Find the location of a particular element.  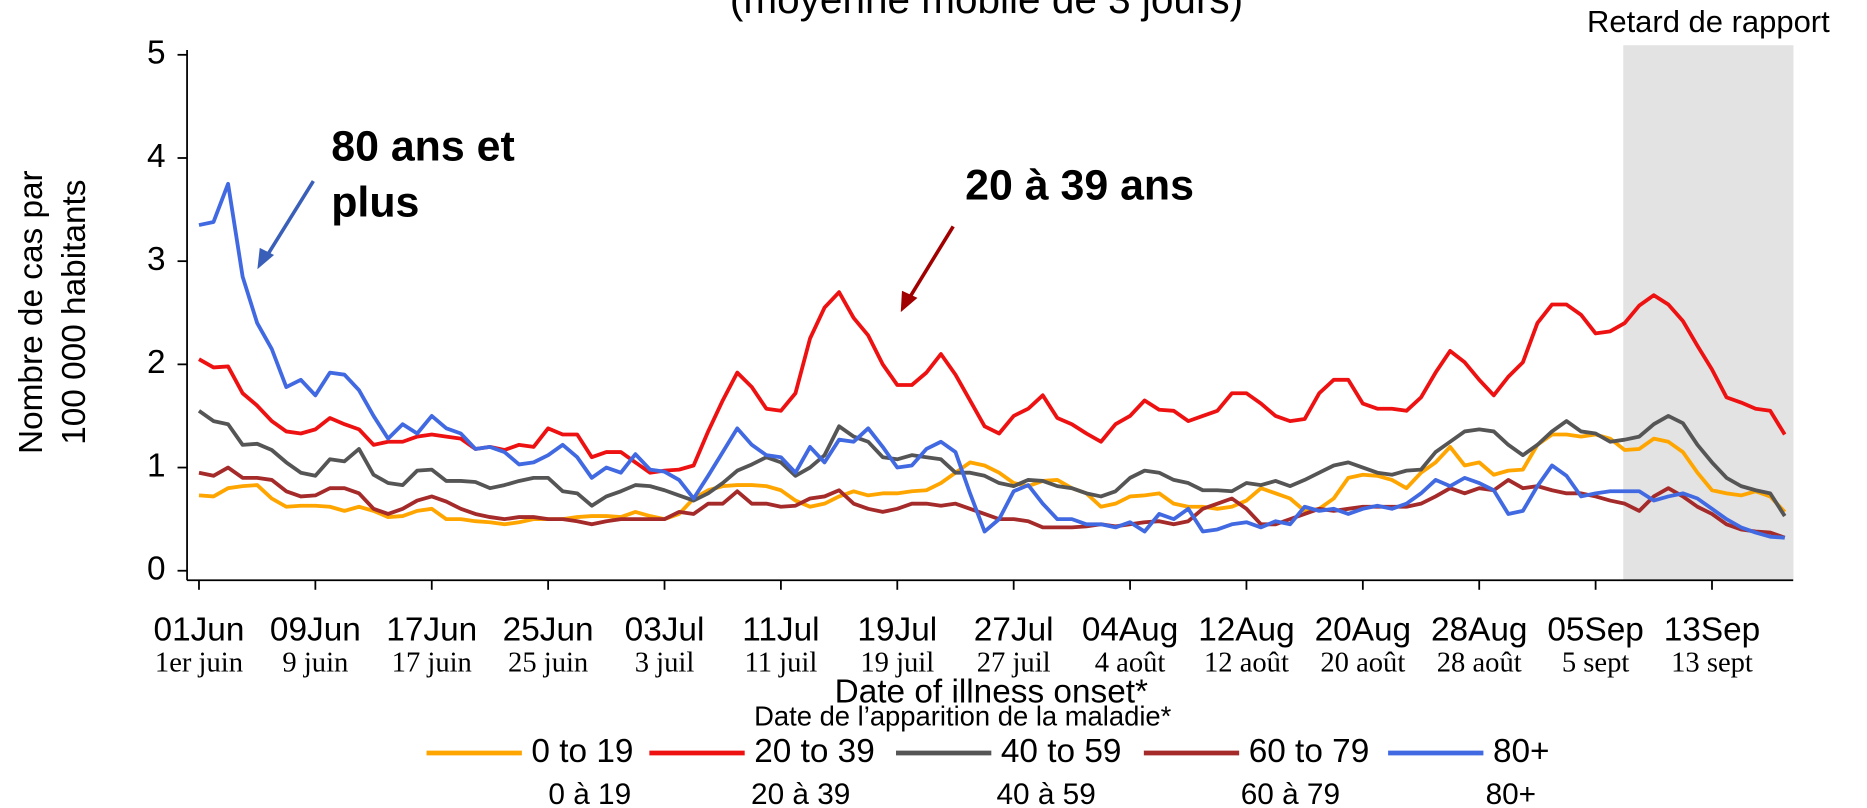

y-tick-label: 4 is located at coordinates (156, 156).